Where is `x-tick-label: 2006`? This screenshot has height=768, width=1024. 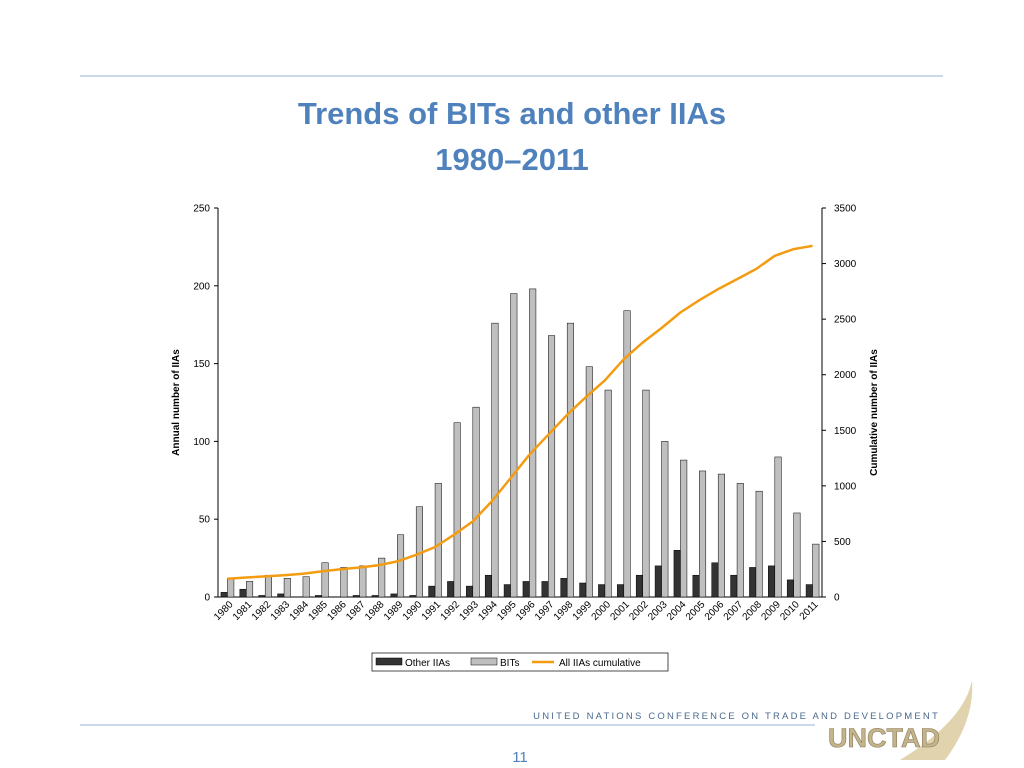
x-tick-label: 2006 is located at coordinates (715, 611).